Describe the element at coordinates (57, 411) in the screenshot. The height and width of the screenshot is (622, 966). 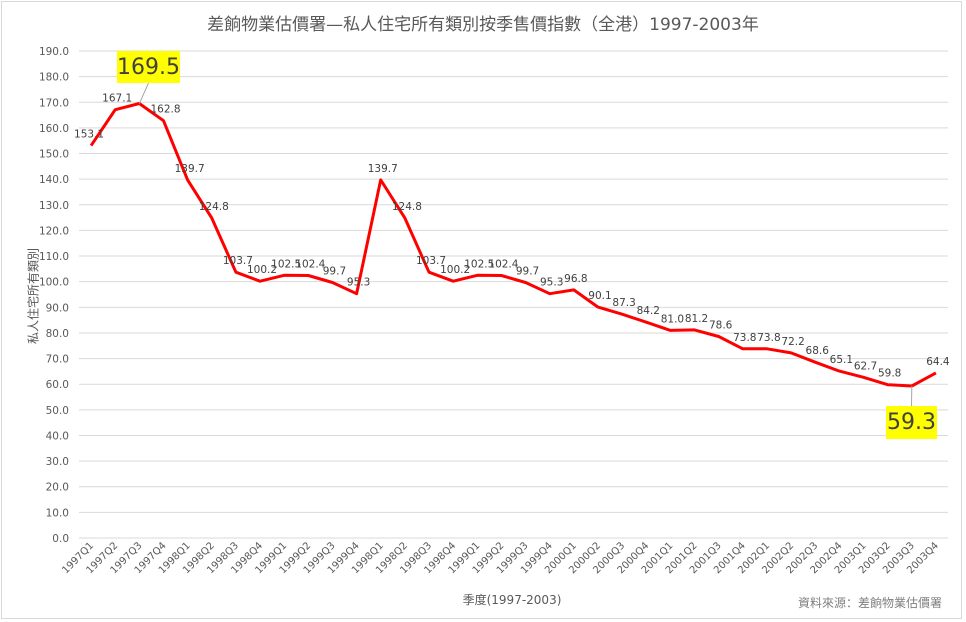
I see `y-tick-label: 50.0` at that location.